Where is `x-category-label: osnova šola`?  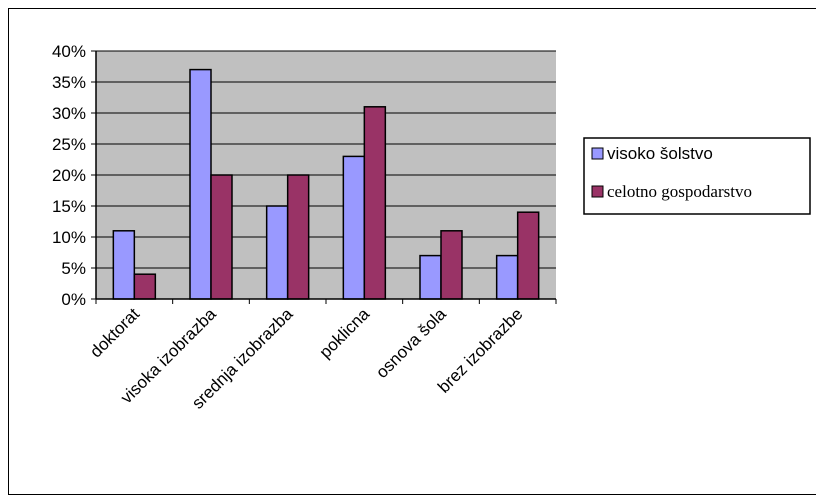
x-category-label: osnova šola is located at coordinates (411, 343).